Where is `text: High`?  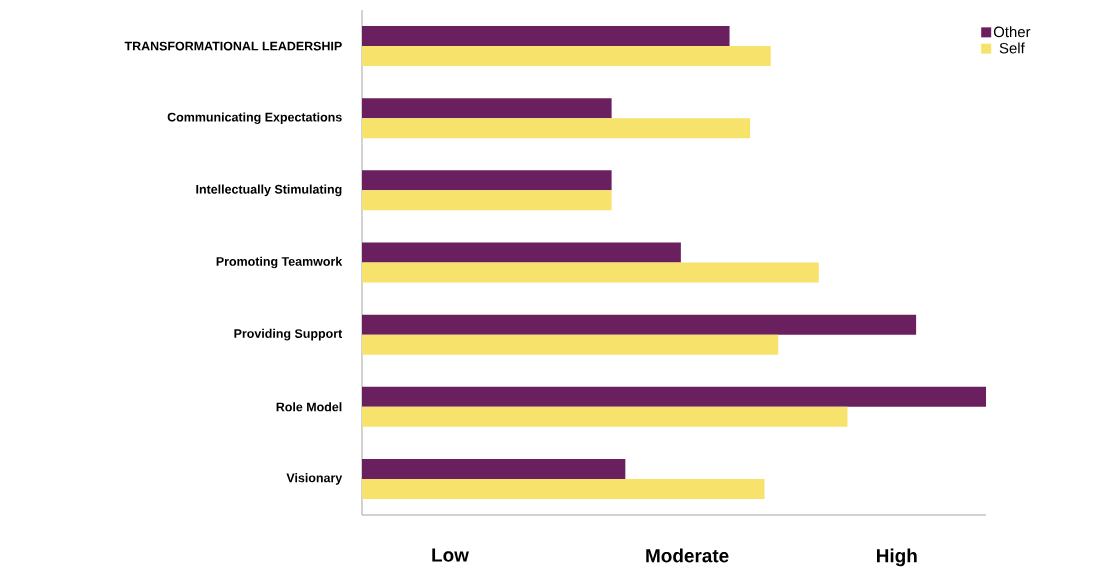
text: High is located at coordinates (897, 557).